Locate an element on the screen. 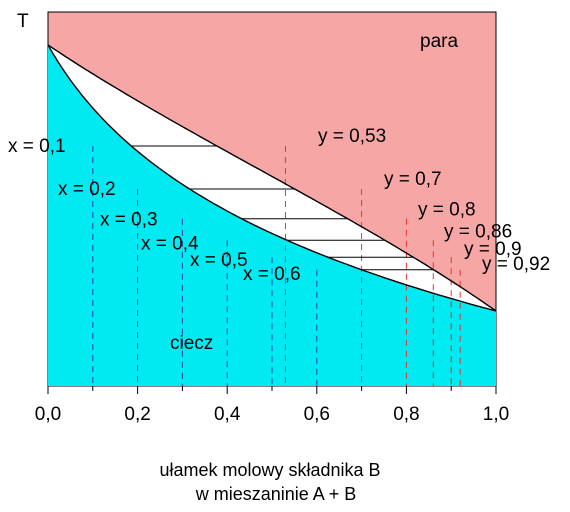  x-axis-title-line2: w mieszaninie A + B is located at coordinates (276, 494).